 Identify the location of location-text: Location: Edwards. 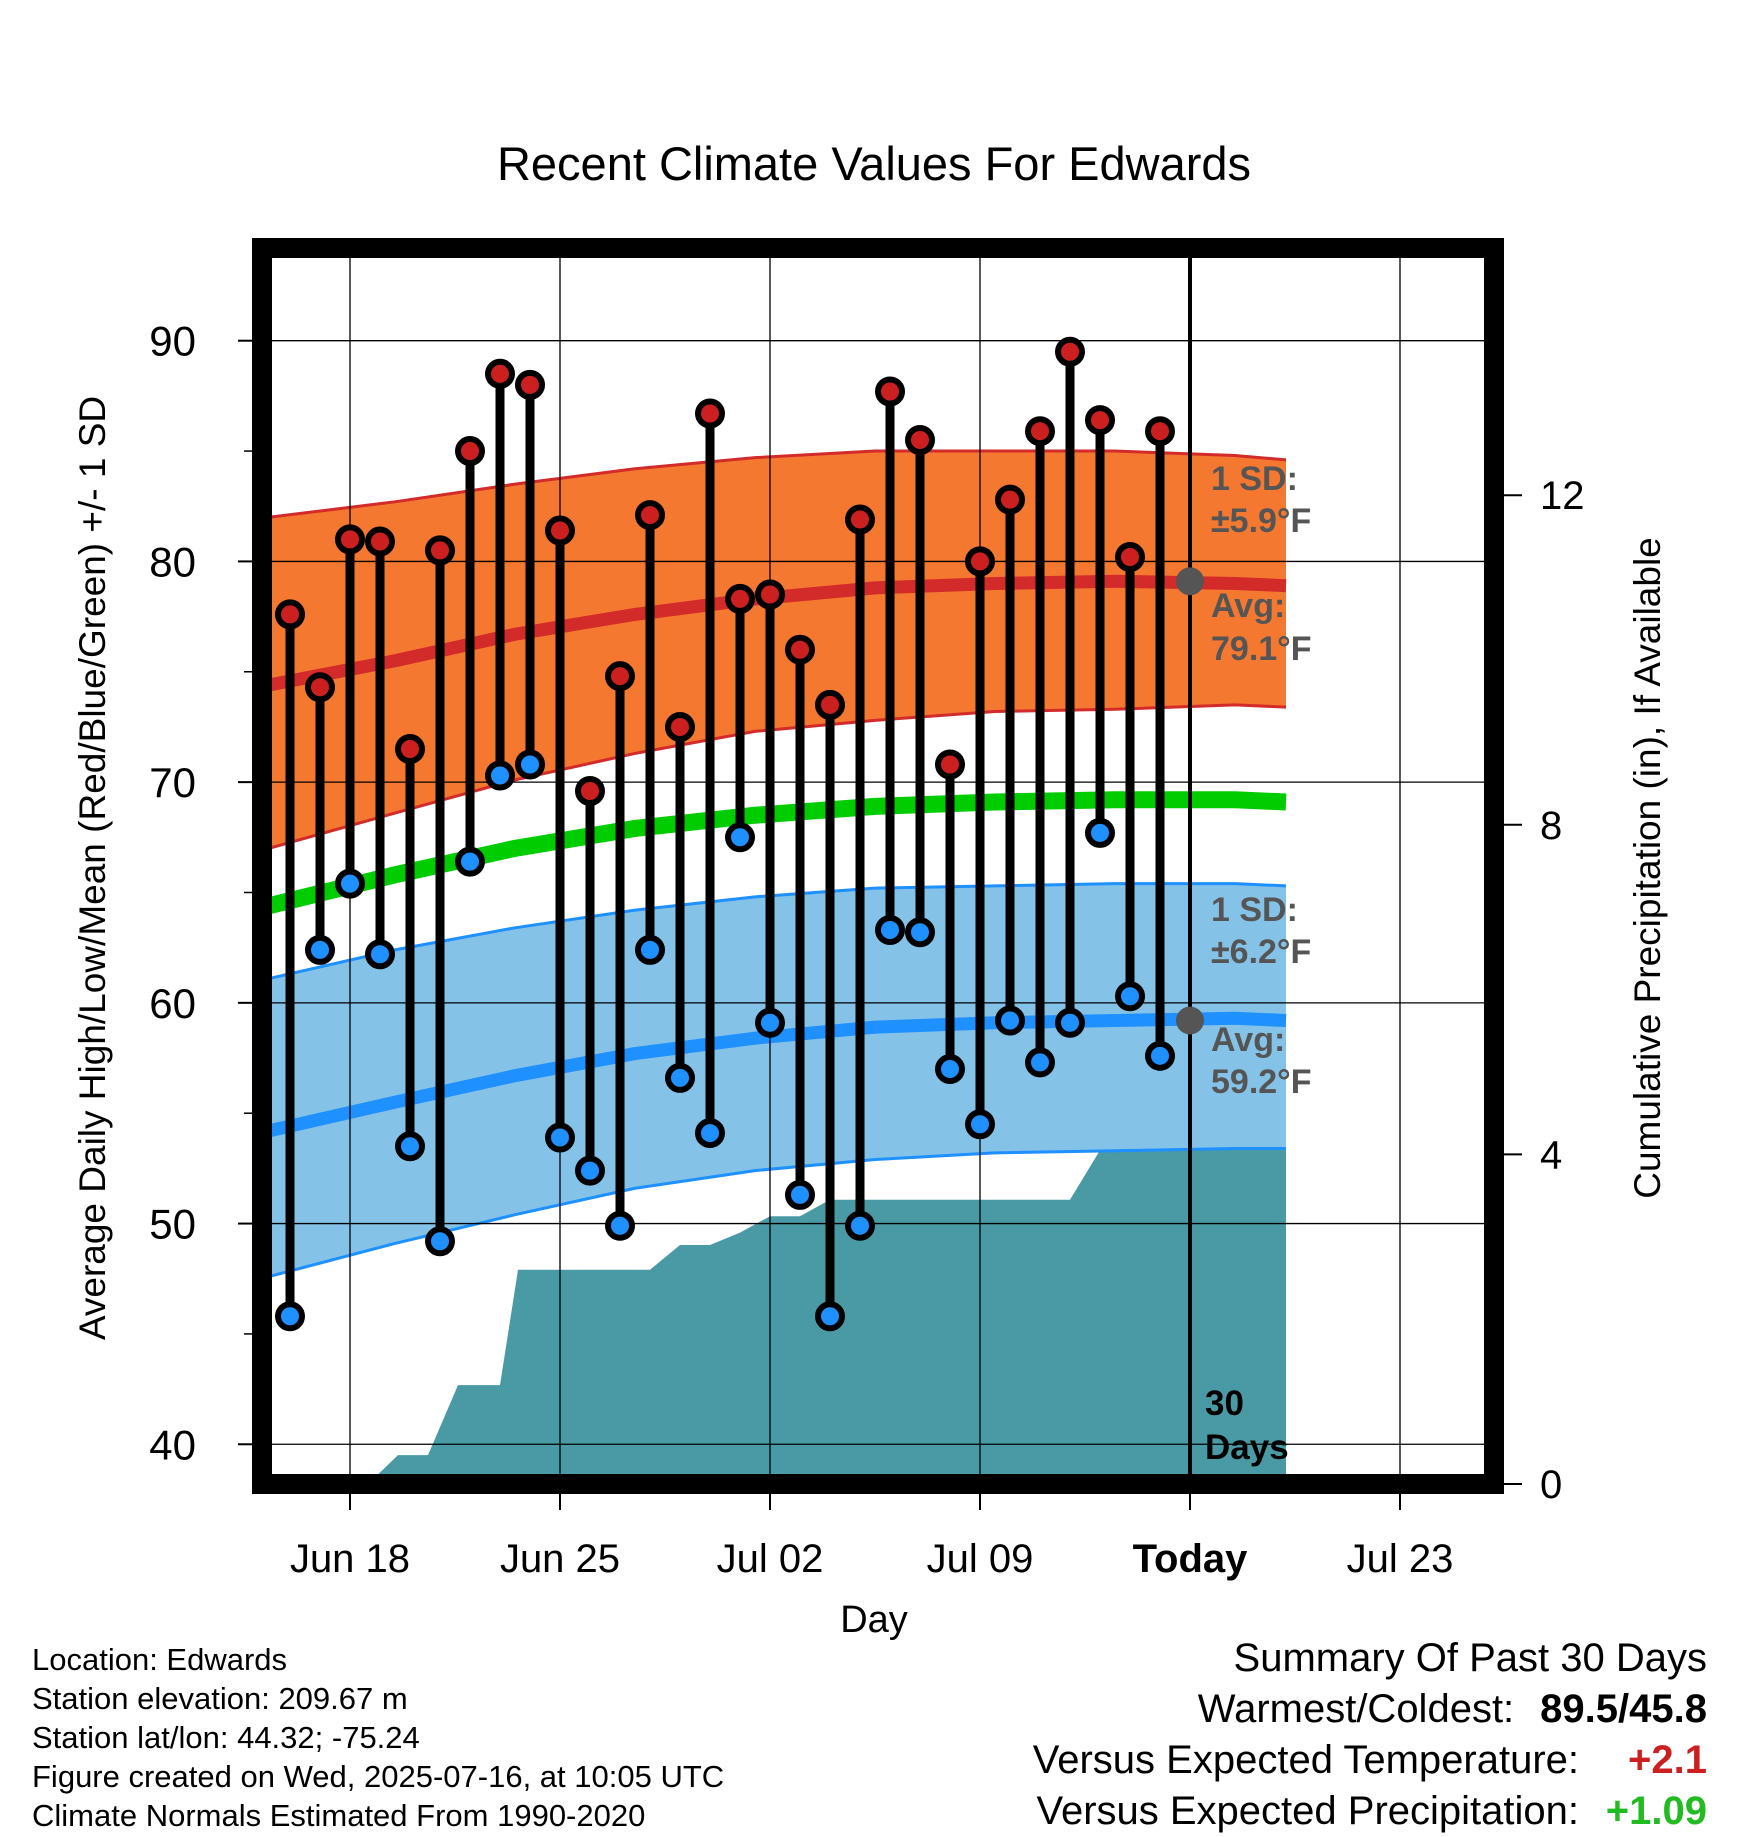
(160, 1659).